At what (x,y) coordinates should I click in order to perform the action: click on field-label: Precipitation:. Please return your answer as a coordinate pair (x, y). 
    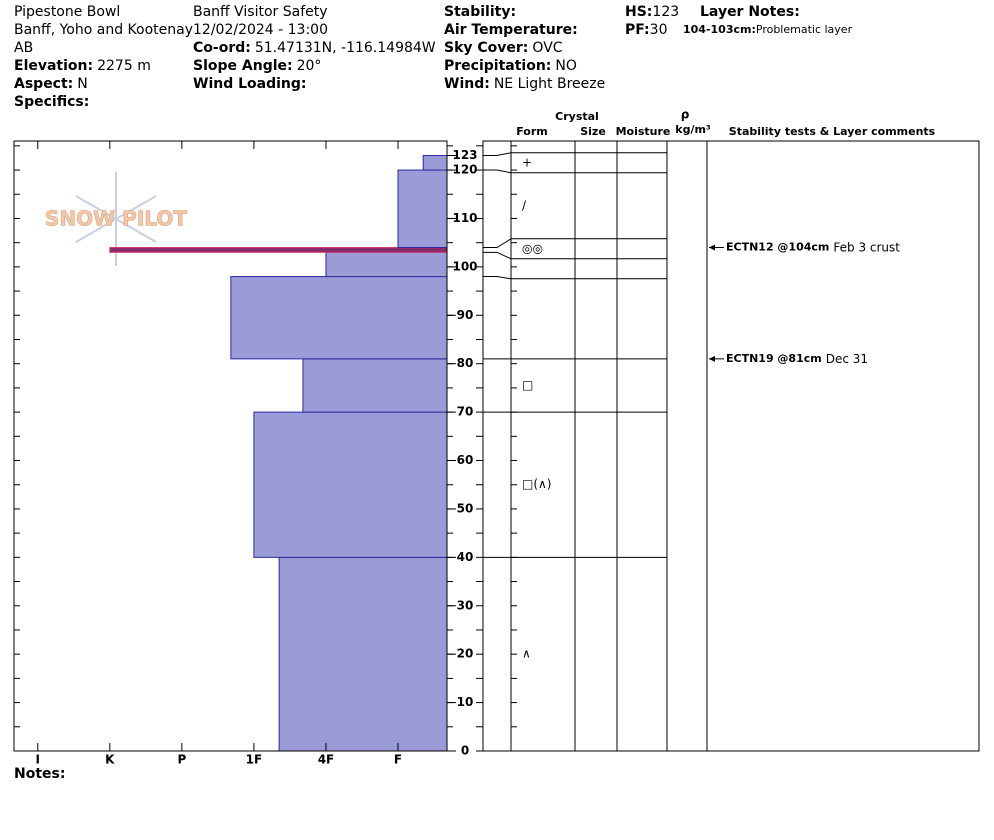
    Looking at the image, I should click on (497, 66).